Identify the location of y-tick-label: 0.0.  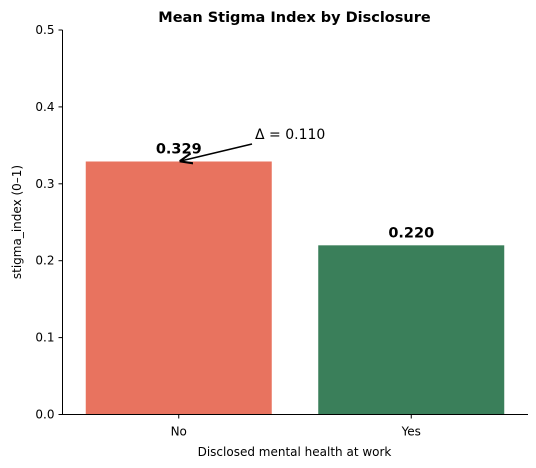
(44, 415).